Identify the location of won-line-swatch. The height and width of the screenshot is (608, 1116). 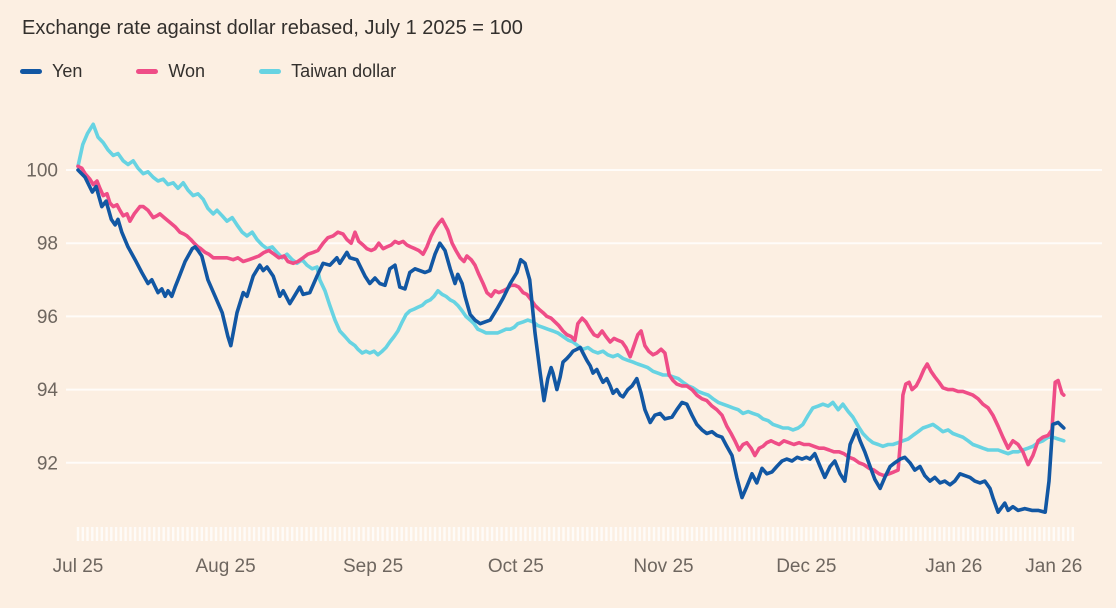
(147, 71).